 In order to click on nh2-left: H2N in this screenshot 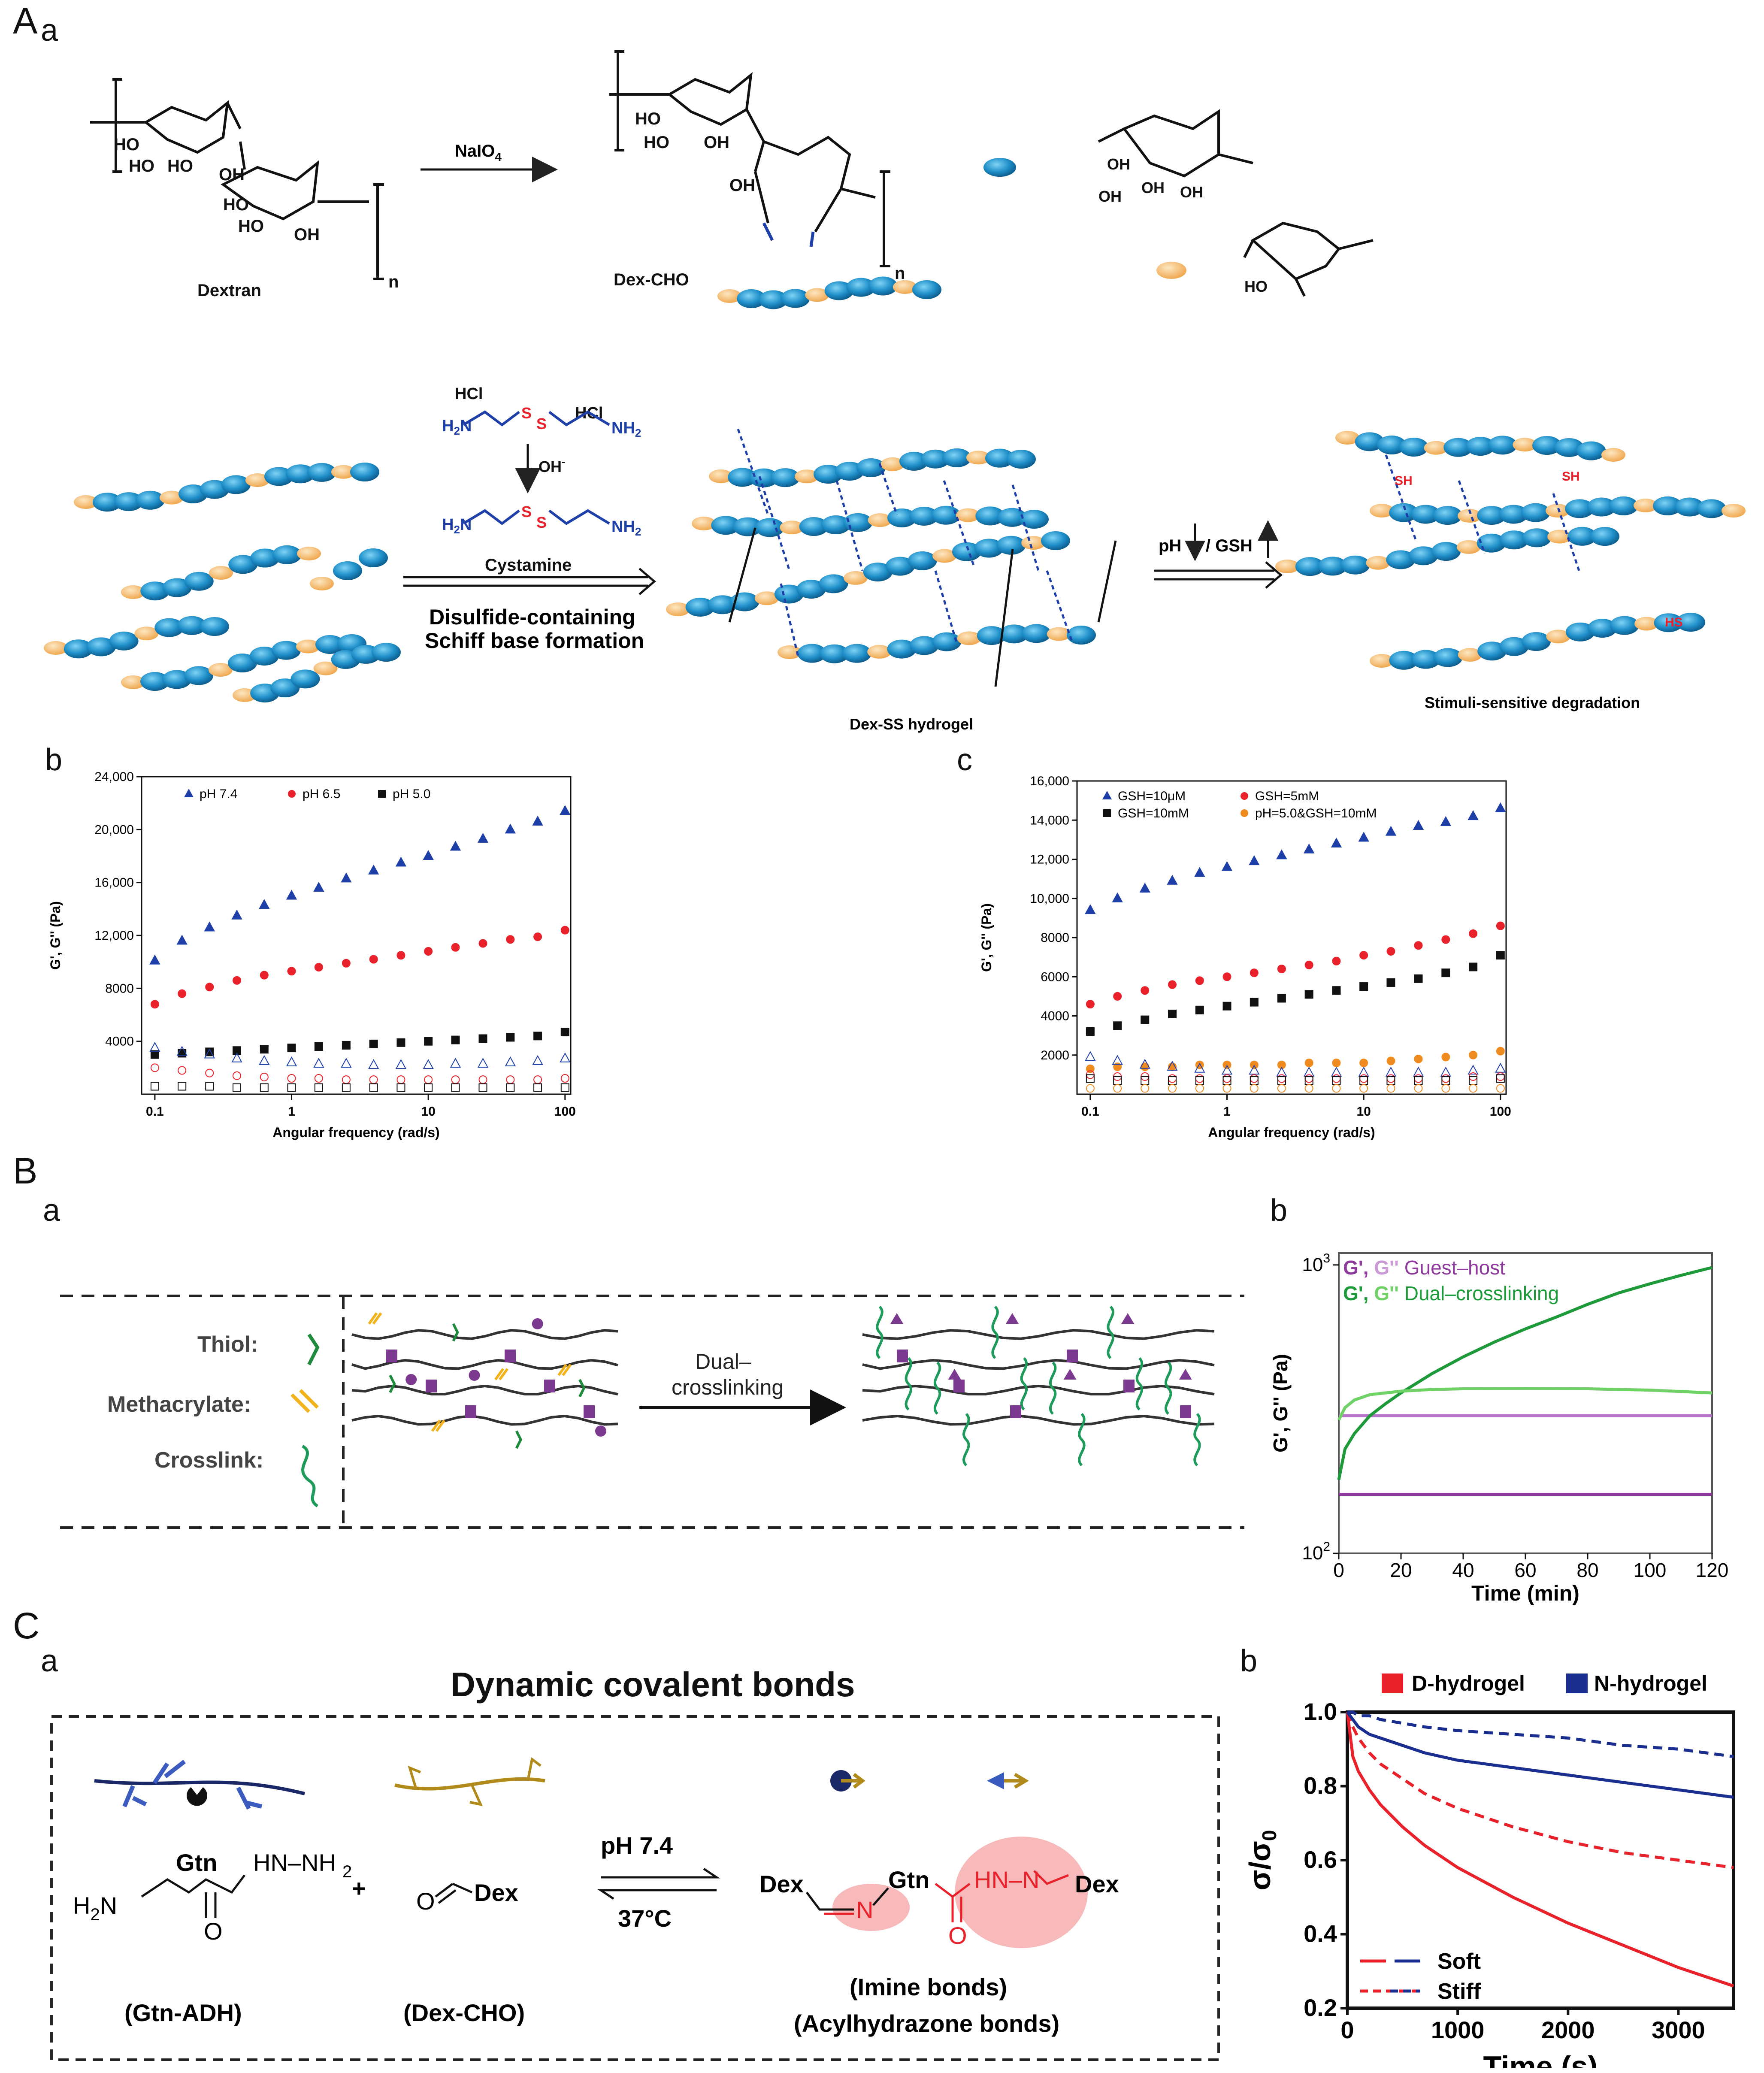, I will do `click(457, 427)`.